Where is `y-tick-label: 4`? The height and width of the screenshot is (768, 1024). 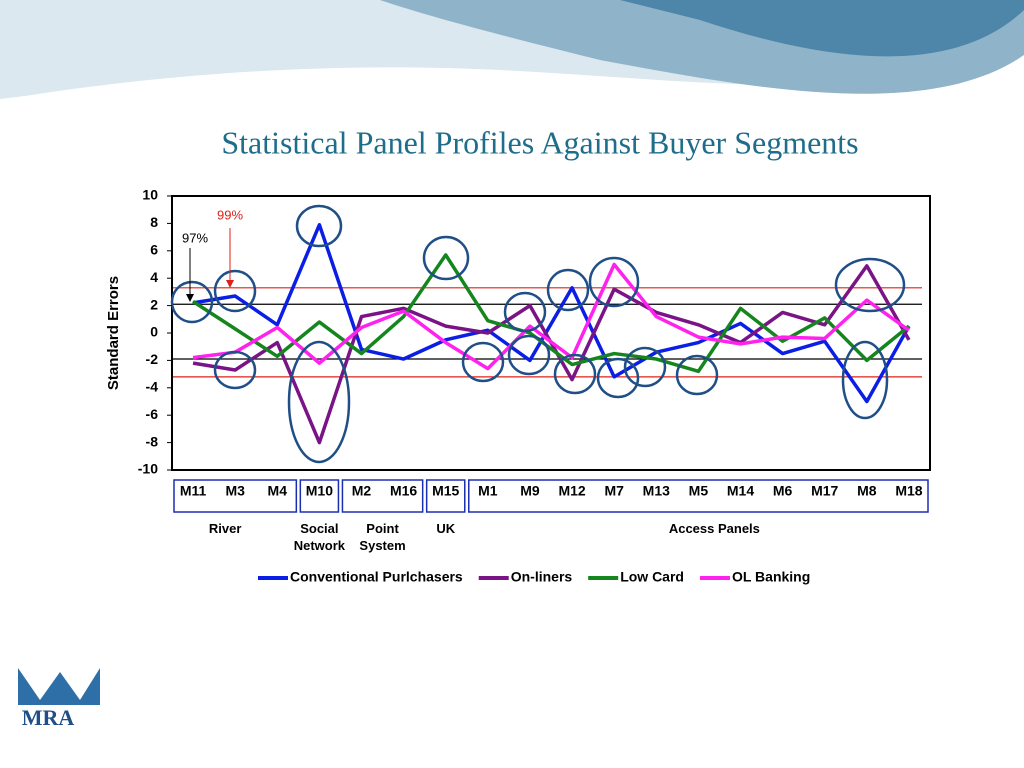
y-tick-label: 4 is located at coordinates (154, 277).